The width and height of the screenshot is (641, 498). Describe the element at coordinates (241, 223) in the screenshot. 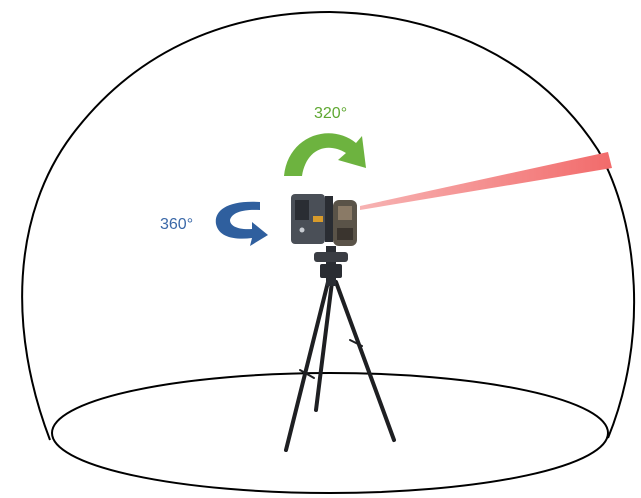

I see `horizontal-rotation-arrow-icon` at that location.